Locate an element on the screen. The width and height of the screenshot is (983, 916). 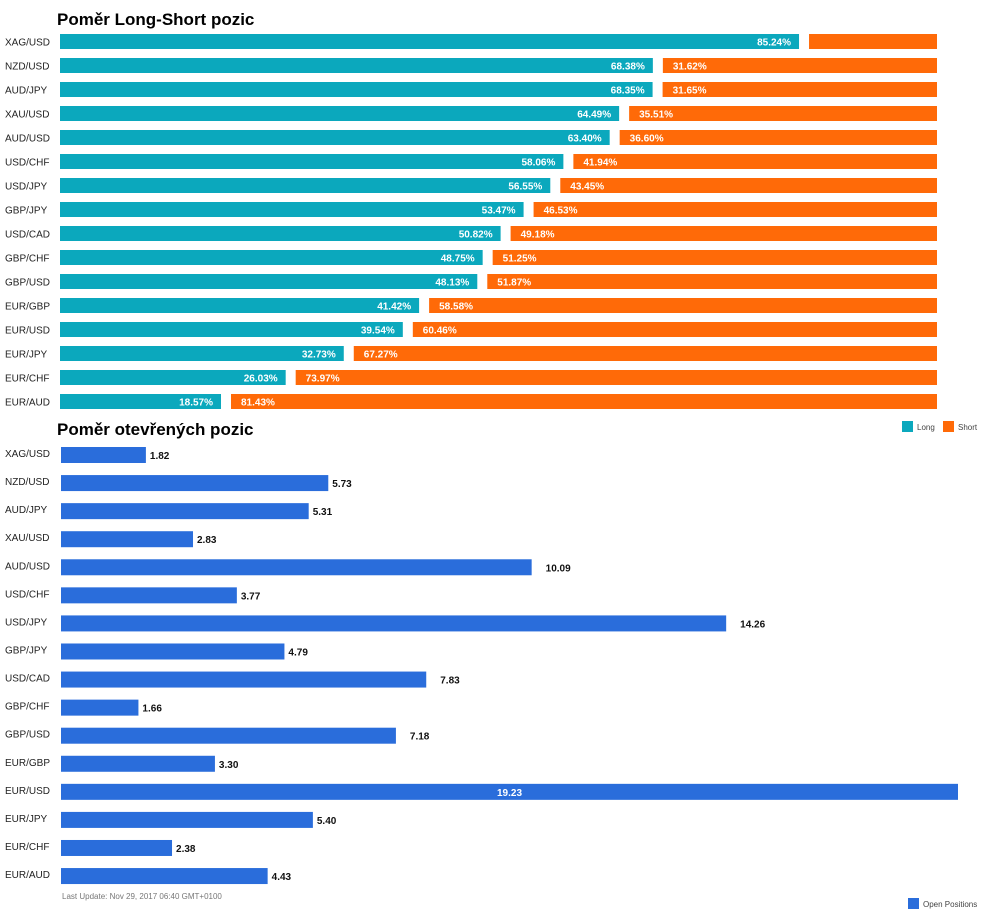
short-label-nzd-usd: 31.62% is located at coordinates (690, 67).